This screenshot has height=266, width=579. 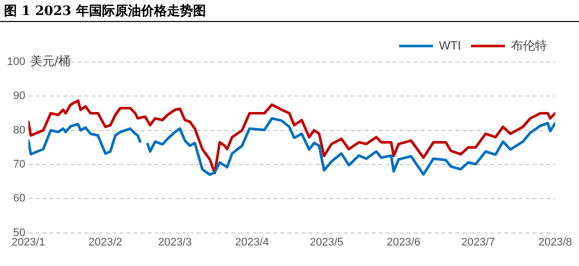 I want to click on y-tick-label: 50, so click(x=19, y=232).